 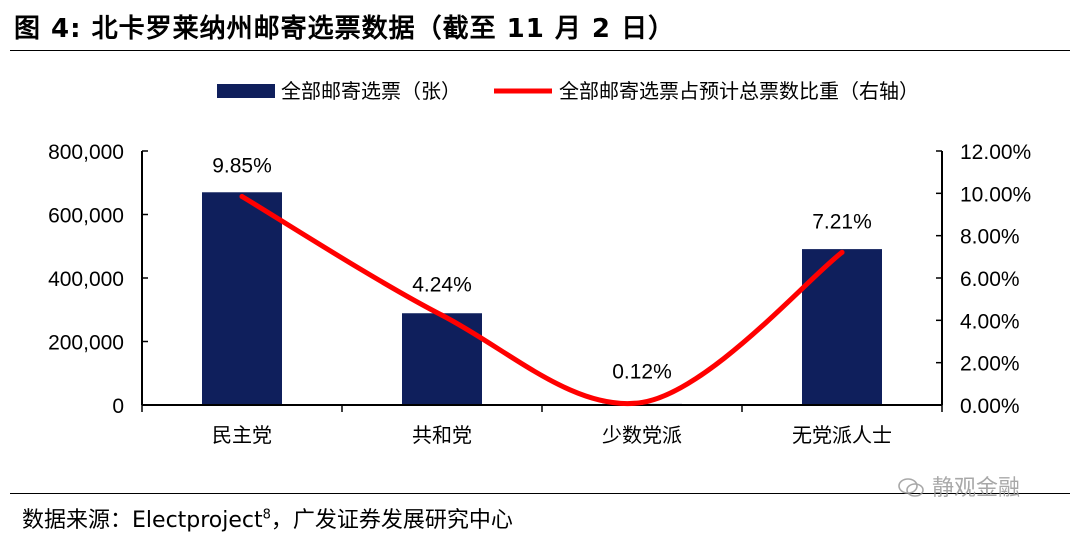 What do you see at coordinates (995, 194) in the screenshot?
I see `right-tick-label-5: 10.00%` at bounding box center [995, 194].